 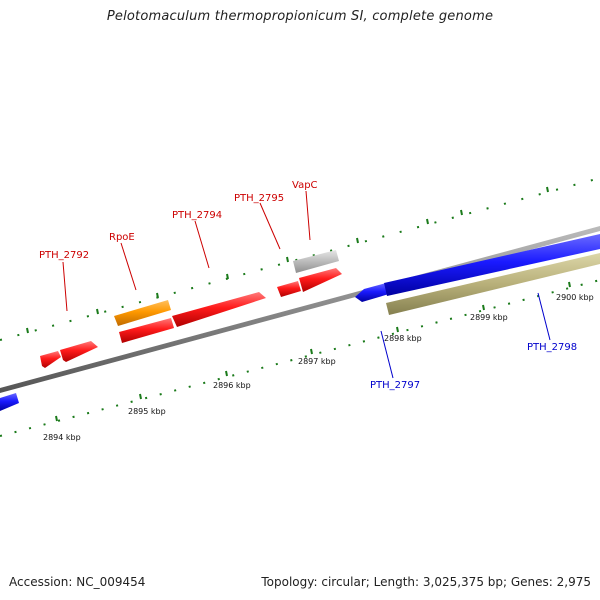 What do you see at coordinates (77, 582) in the screenshot?
I see `accession-text: Accession: NC_009454` at bounding box center [77, 582].